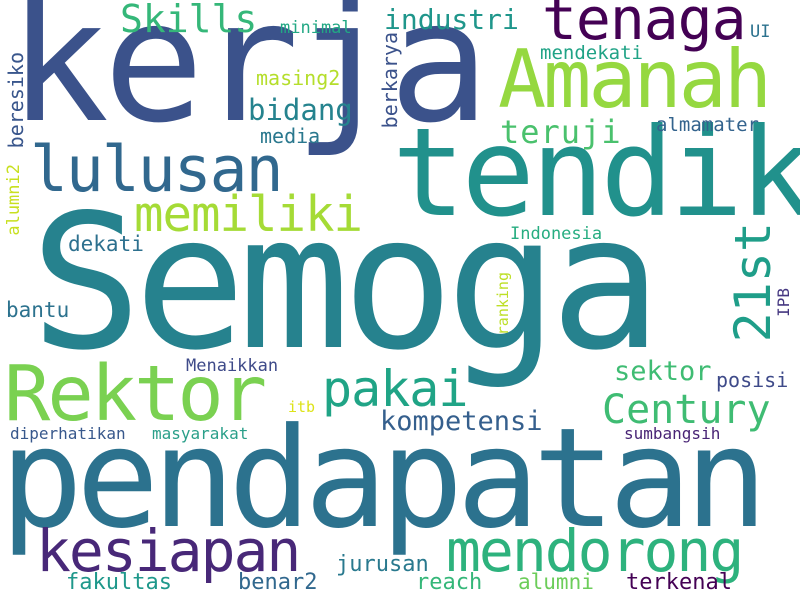 The height and width of the screenshot is (600, 800). What do you see at coordinates (390, 80) in the screenshot?
I see `word-berkarya: berkarya` at bounding box center [390, 80].